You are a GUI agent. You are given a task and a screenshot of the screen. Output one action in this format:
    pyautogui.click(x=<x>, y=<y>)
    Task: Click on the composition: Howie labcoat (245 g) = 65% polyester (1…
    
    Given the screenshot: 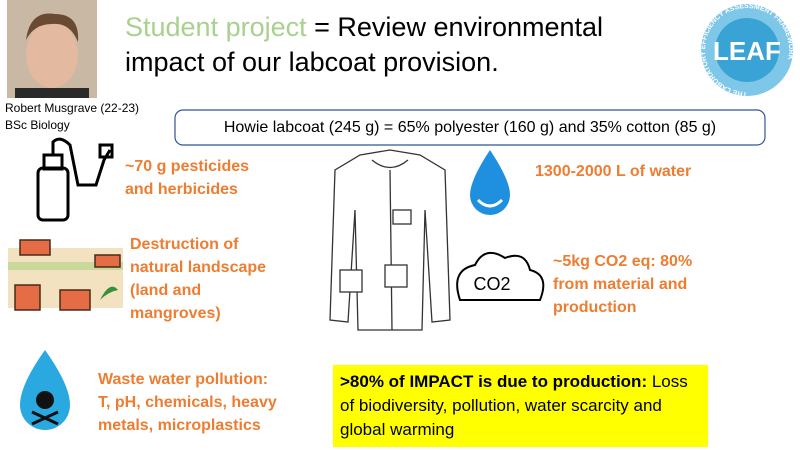 What is the action you would take?
    pyautogui.click(x=470, y=127)
    